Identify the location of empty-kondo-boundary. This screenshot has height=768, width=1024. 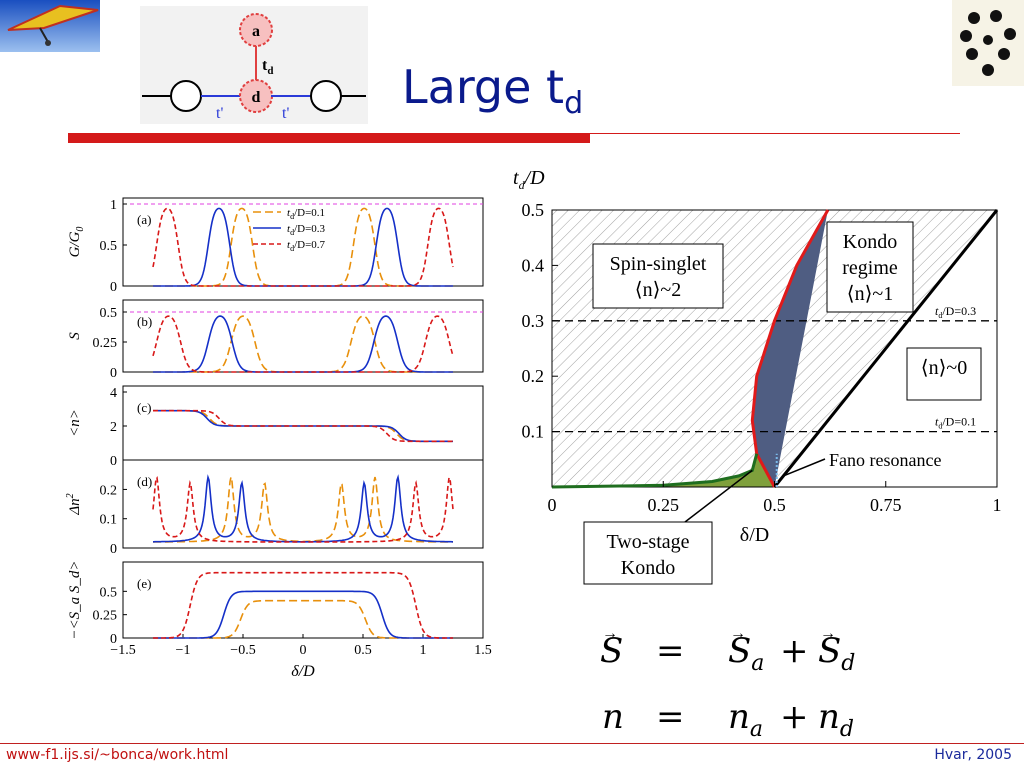
(886, 348).